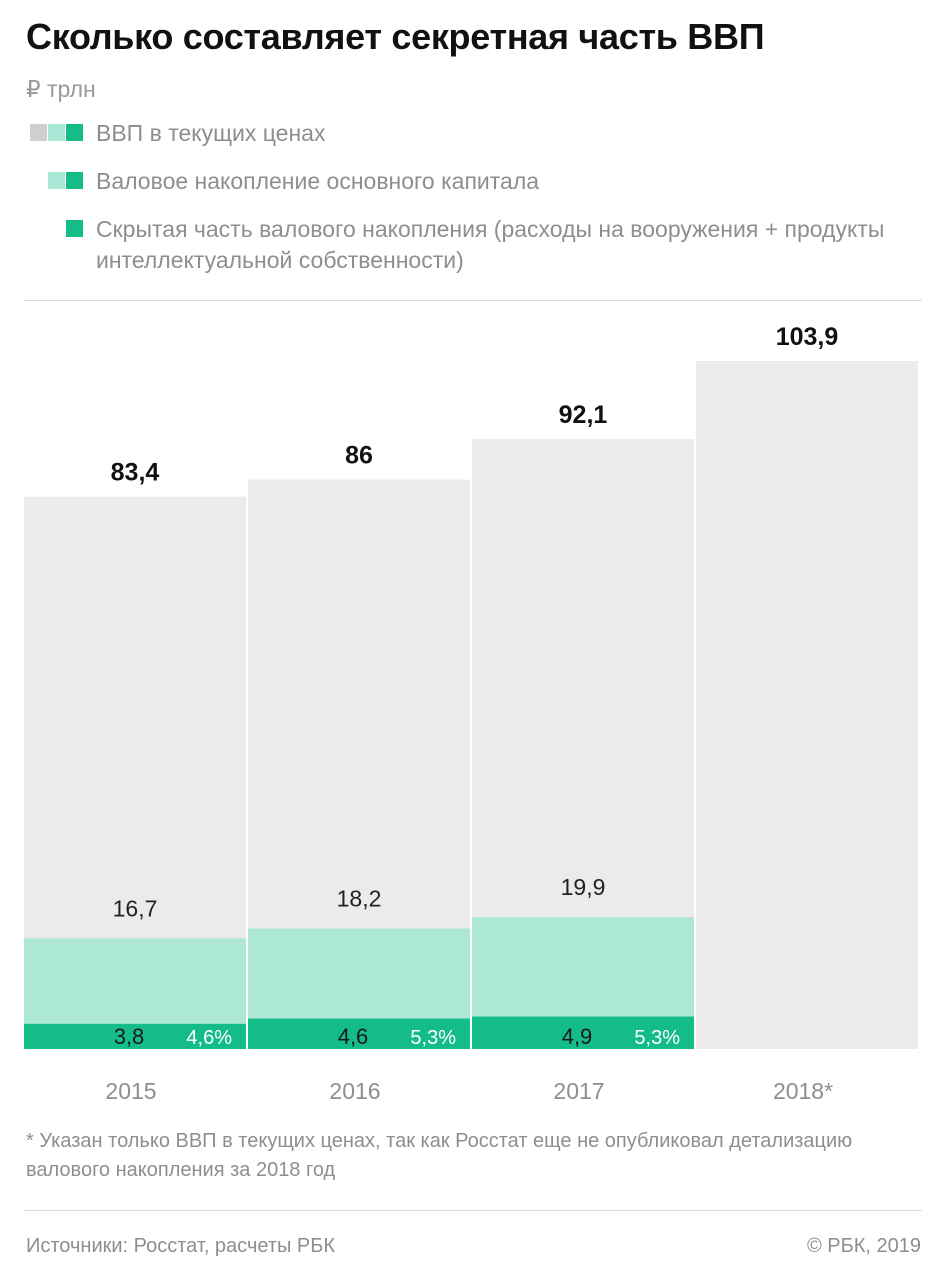  I want to click on value-label-gdp: 103,9, so click(807, 337).